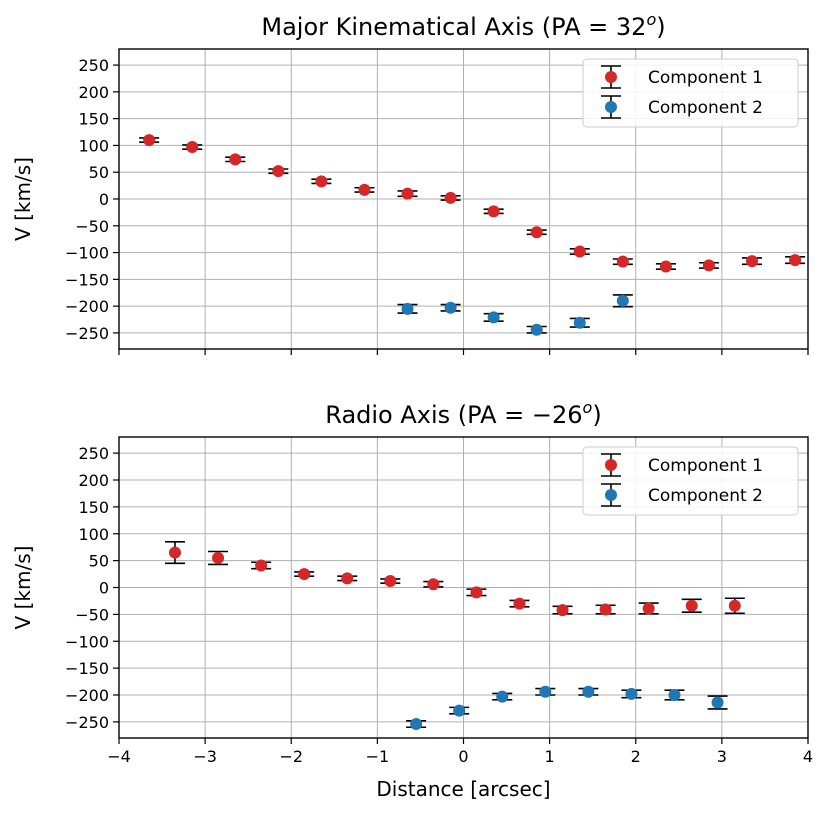  Describe the element at coordinates (119, 756) in the screenshot. I see `x-tick-label: −4` at that location.